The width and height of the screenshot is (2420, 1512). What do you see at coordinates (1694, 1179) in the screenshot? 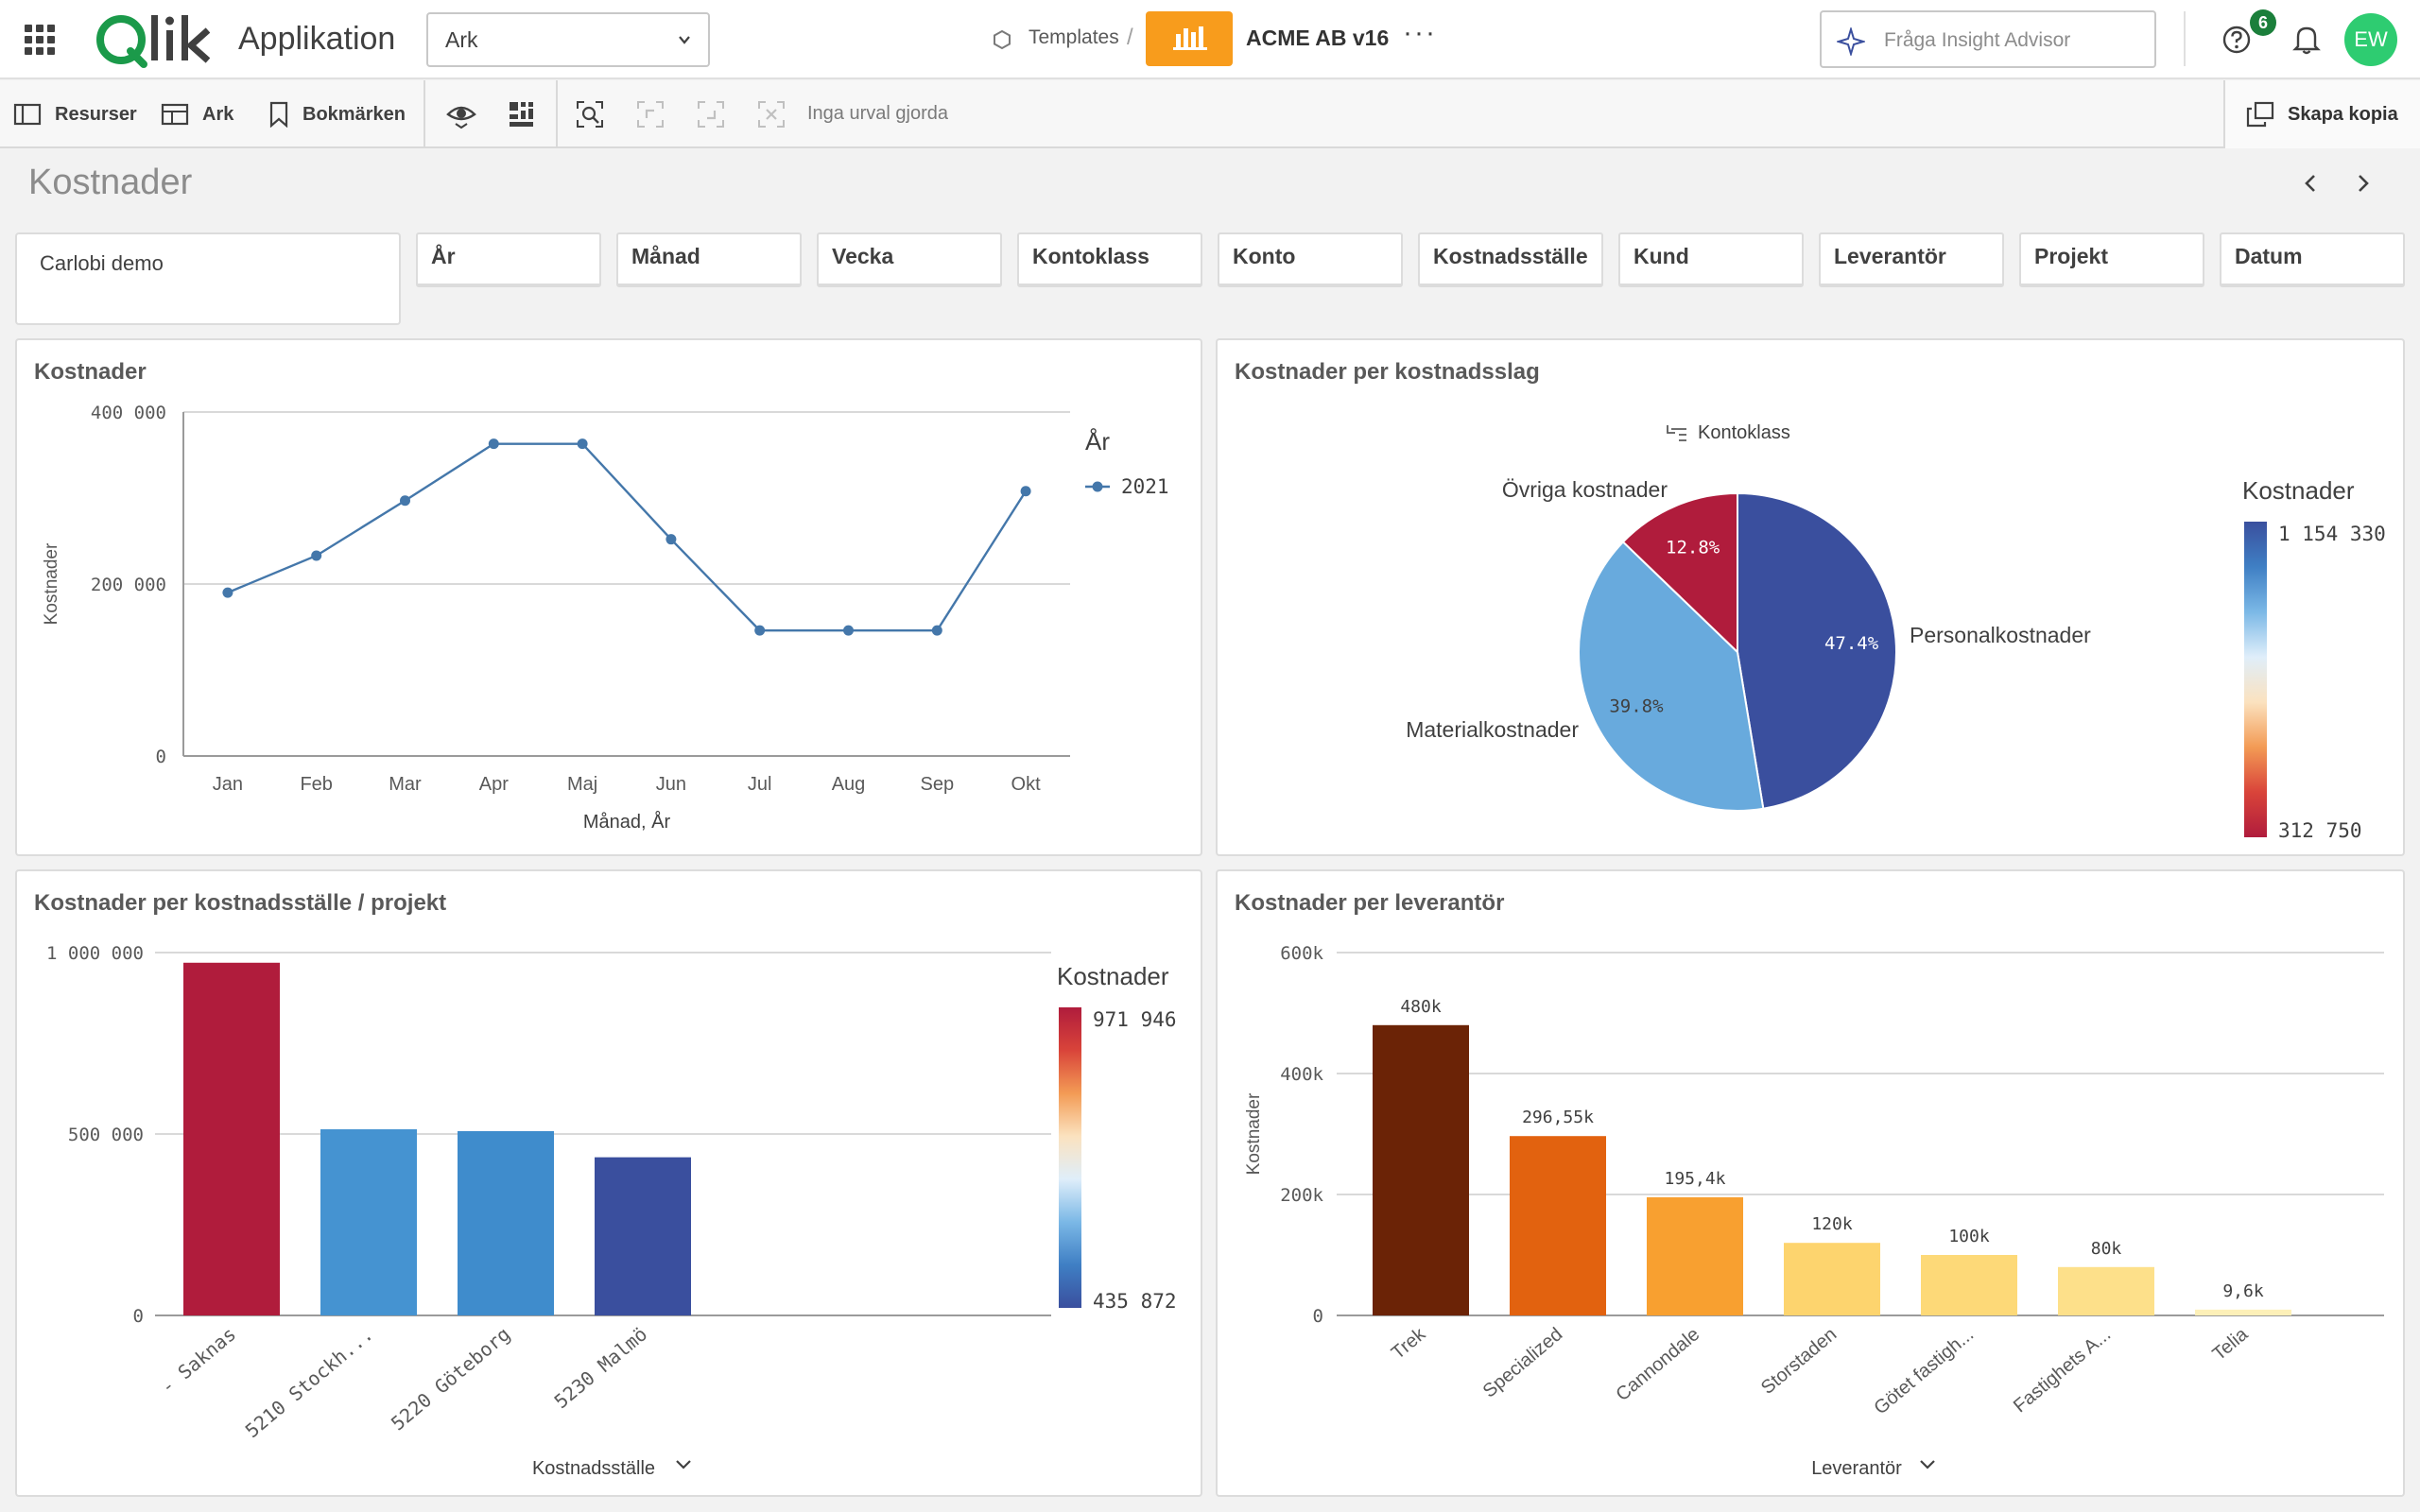
I see `bar-value-label: 195,4k` at bounding box center [1694, 1179].